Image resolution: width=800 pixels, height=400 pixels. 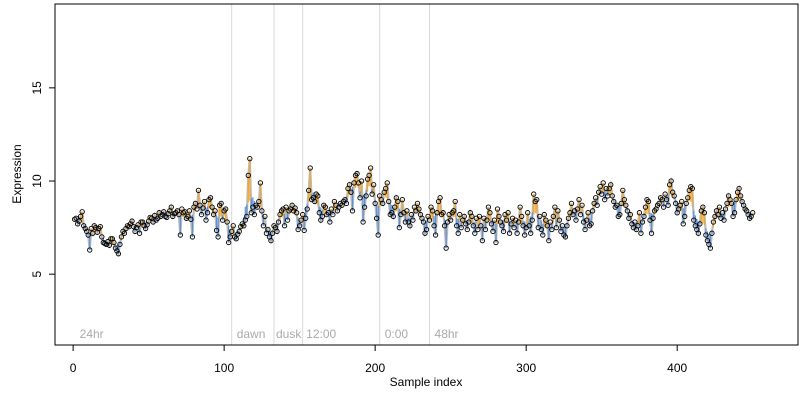 I want to click on x-tick-label: 400, so click(x=677, y=368).